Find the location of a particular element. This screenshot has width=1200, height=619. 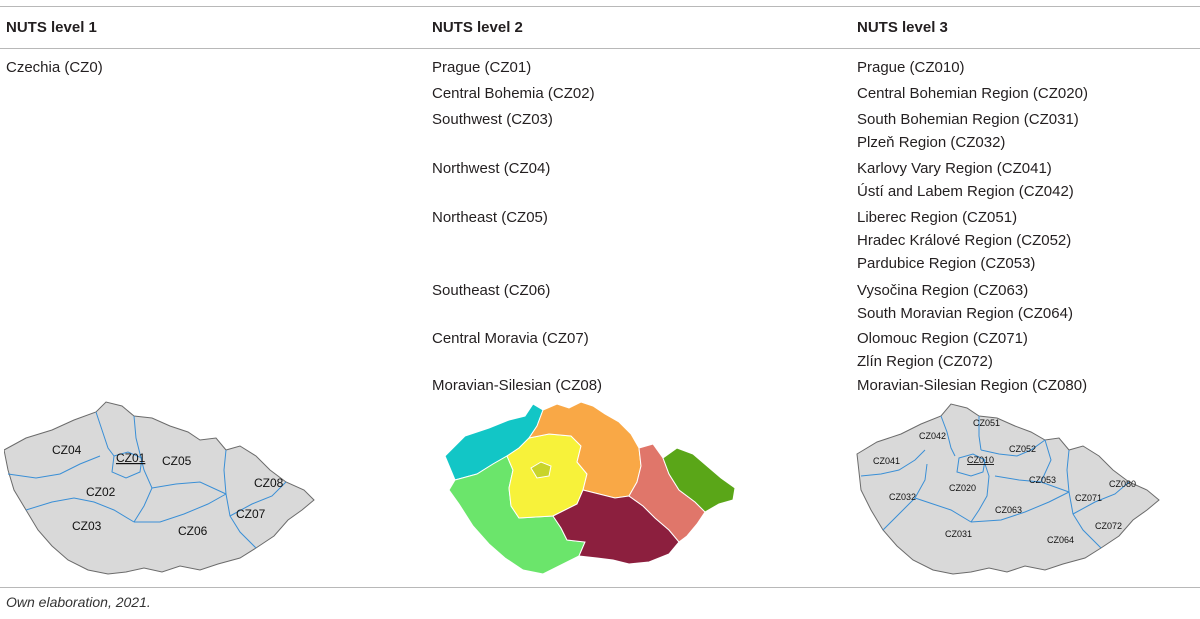

header-nuts-2: NUTS level 2 is located at coordinates (477, 27).